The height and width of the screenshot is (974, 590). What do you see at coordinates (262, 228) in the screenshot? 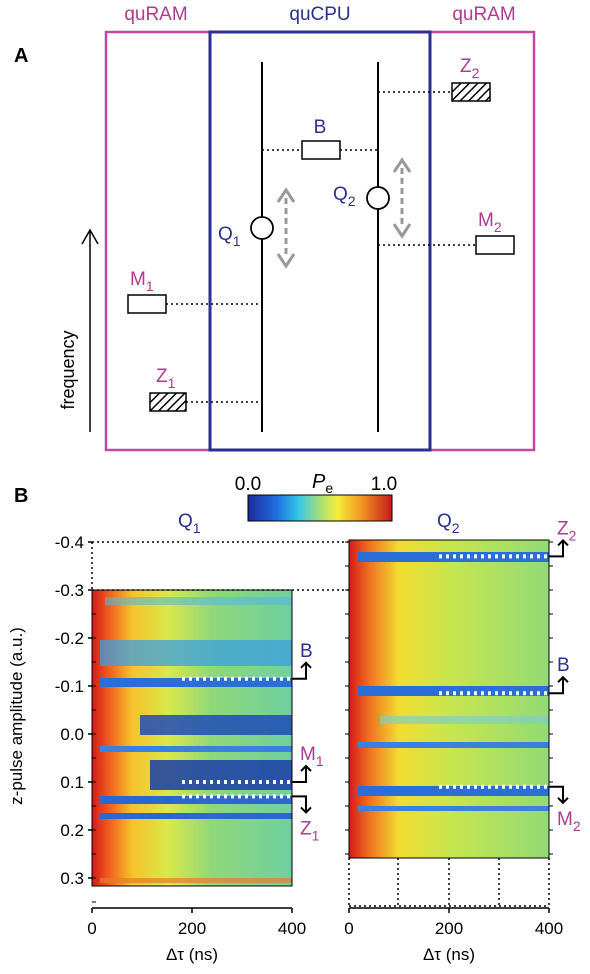
I see `qubit1-circle` at bounding box center [262, 228].